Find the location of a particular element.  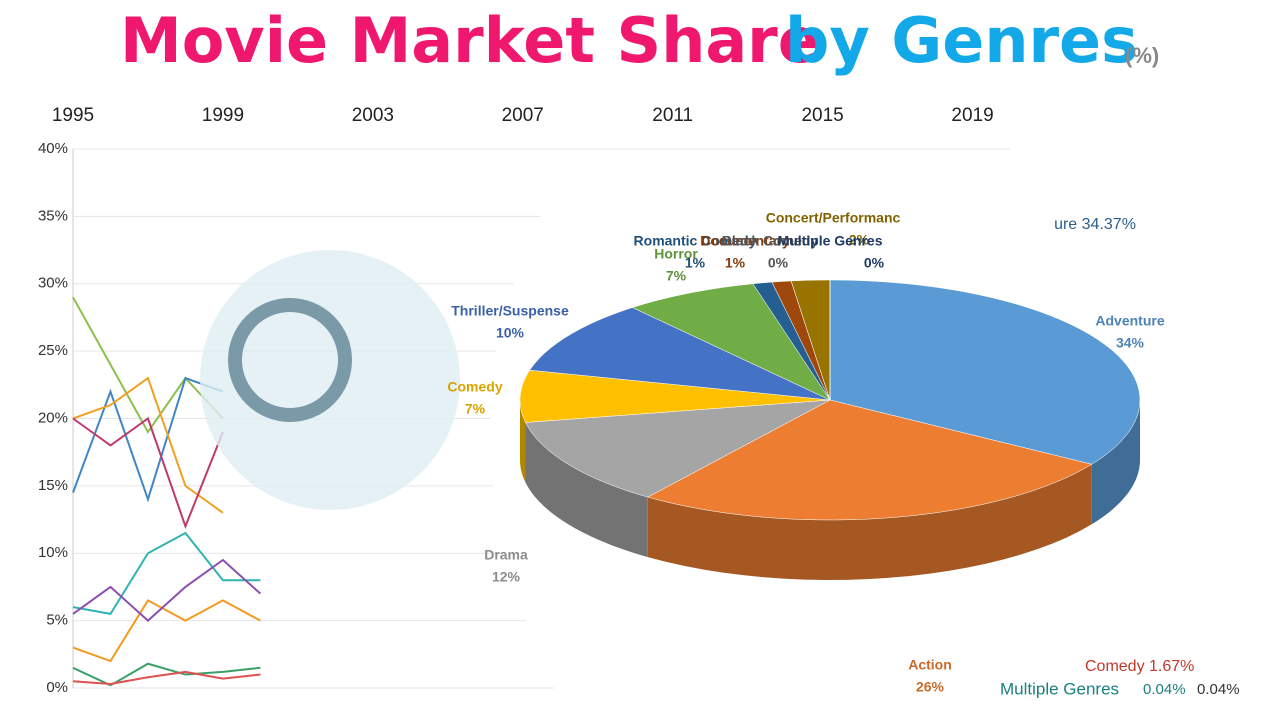

y-tick-label: 0% is located at coordinates (57, 687).